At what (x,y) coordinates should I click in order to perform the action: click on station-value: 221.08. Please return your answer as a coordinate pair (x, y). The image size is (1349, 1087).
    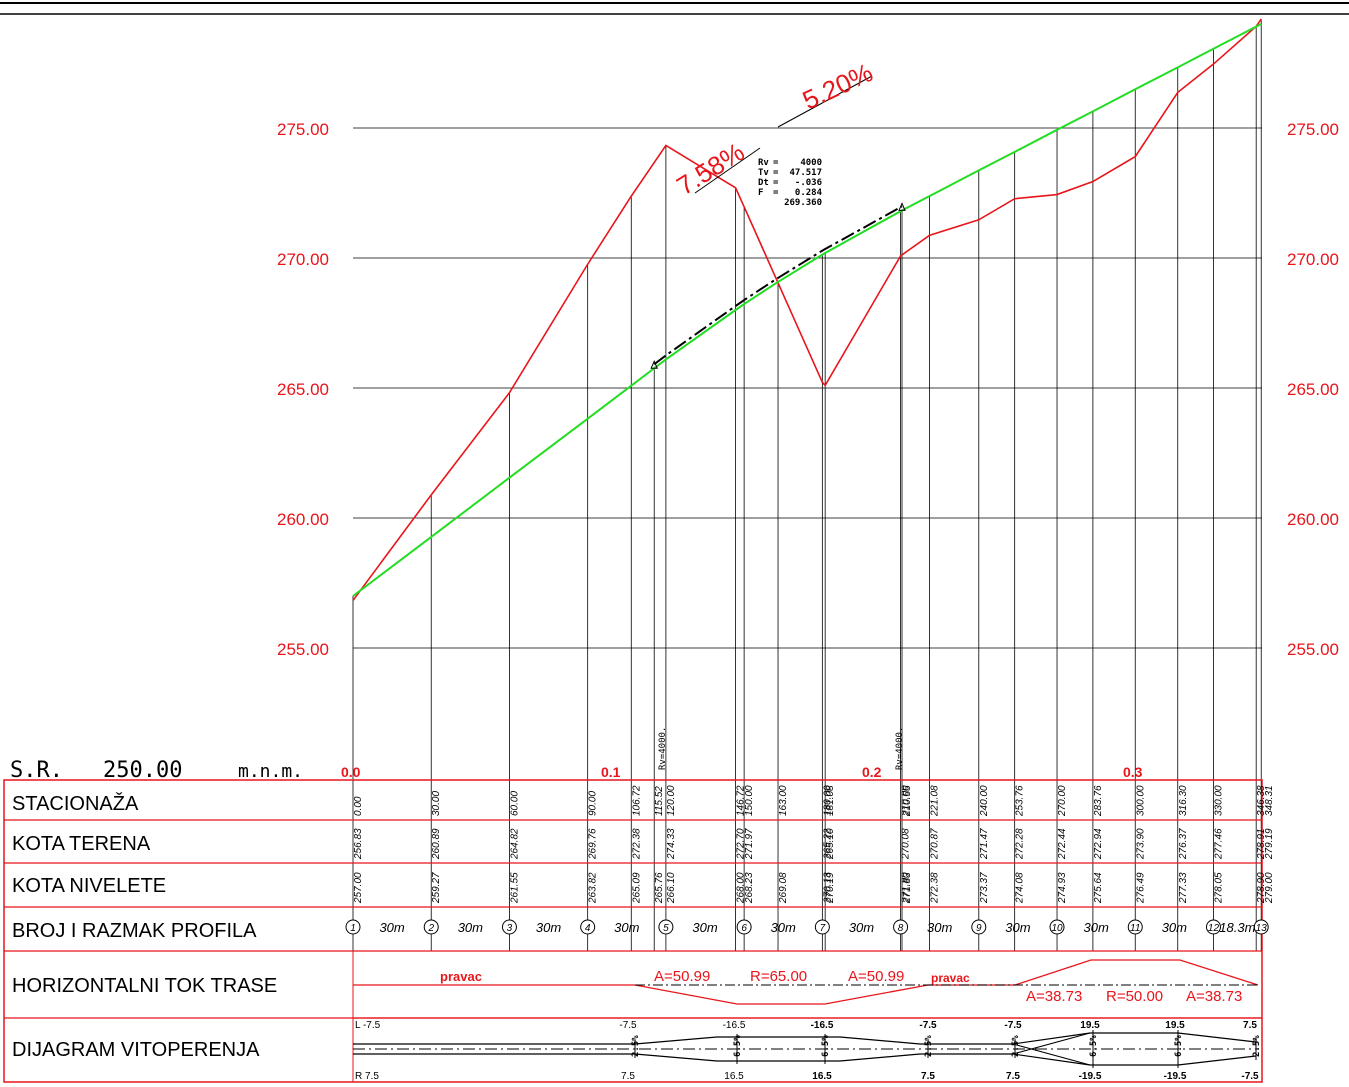
    Looking at the image, I should click on (934, 801).